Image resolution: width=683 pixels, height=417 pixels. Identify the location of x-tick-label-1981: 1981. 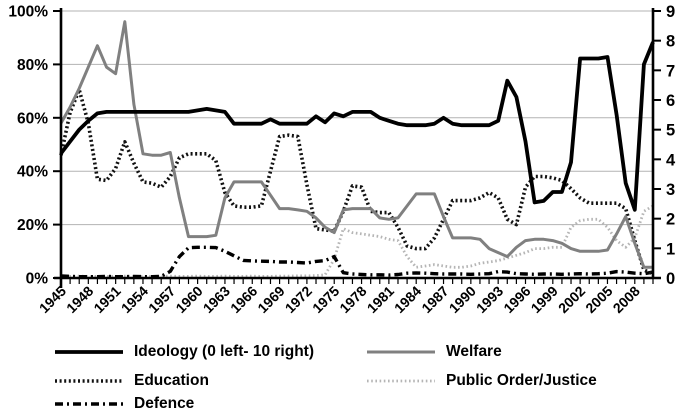
(380, 299).